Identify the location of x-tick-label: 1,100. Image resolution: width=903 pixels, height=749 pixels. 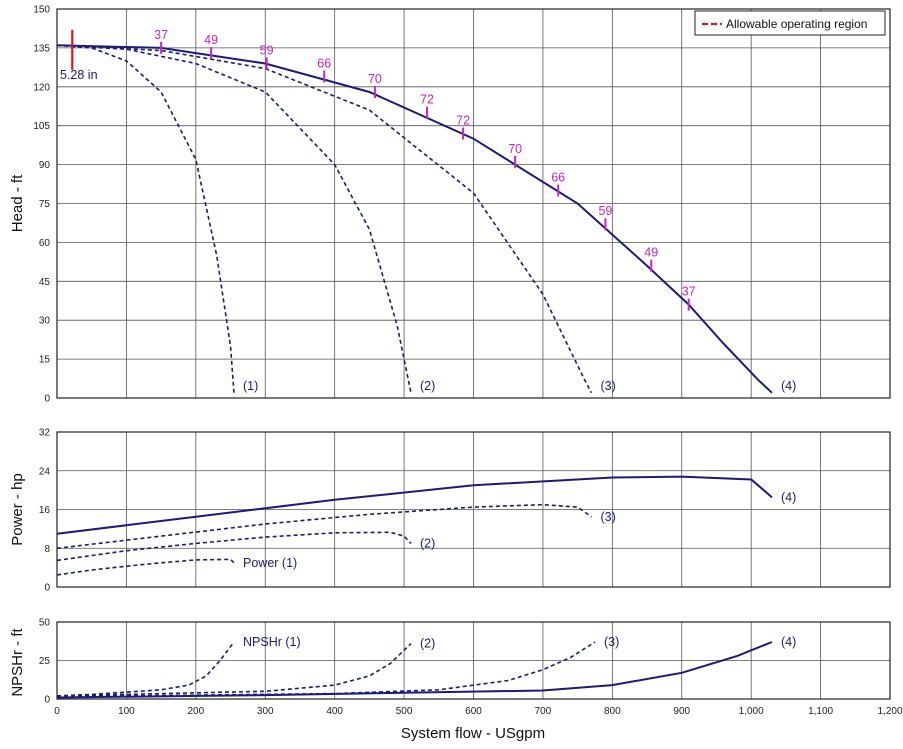
(820, 711).